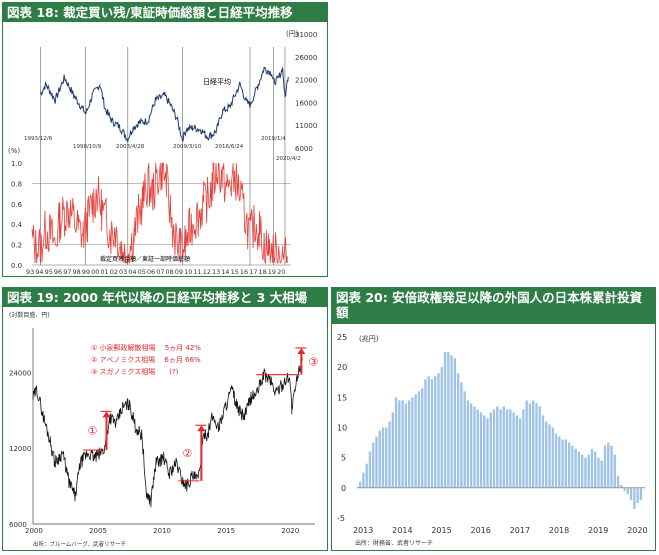 This screenshot has width=659, height=555. I want to click on event-date-label: 2009/3/10, so click(187, 147).